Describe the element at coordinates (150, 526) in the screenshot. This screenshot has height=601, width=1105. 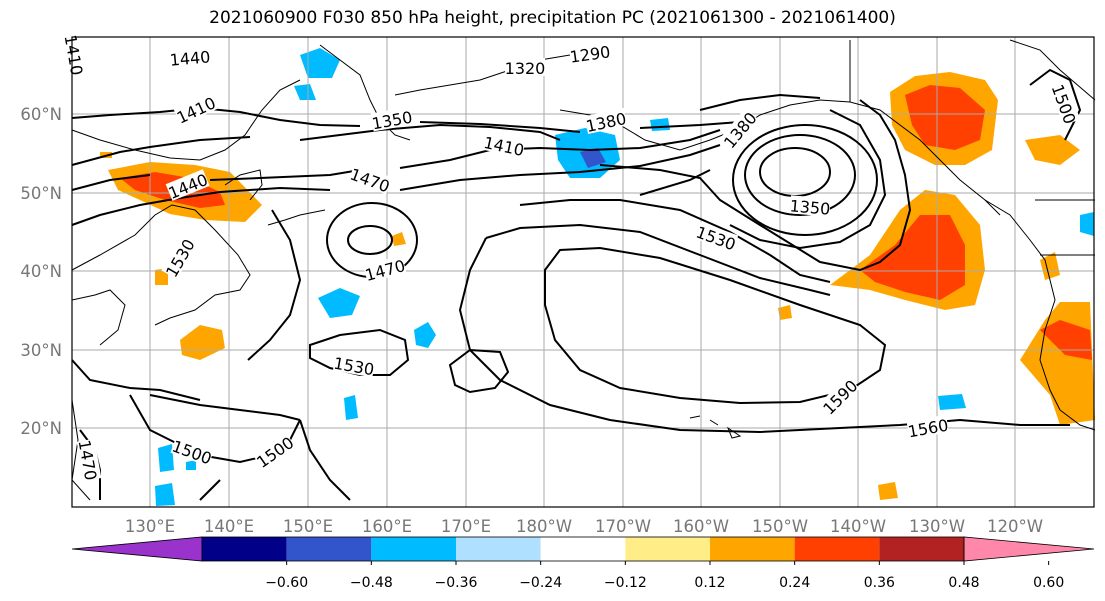
I see `longitude-label: 130°E` at that location.